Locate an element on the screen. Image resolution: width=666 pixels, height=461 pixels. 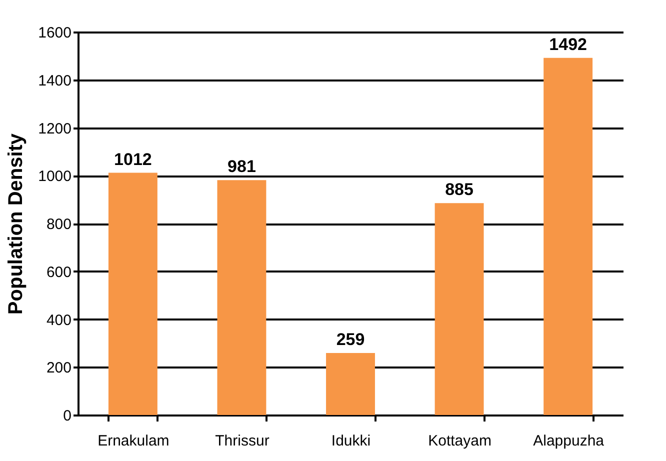
x-tick-label: Thrissur is located at coordinates (242, 441).